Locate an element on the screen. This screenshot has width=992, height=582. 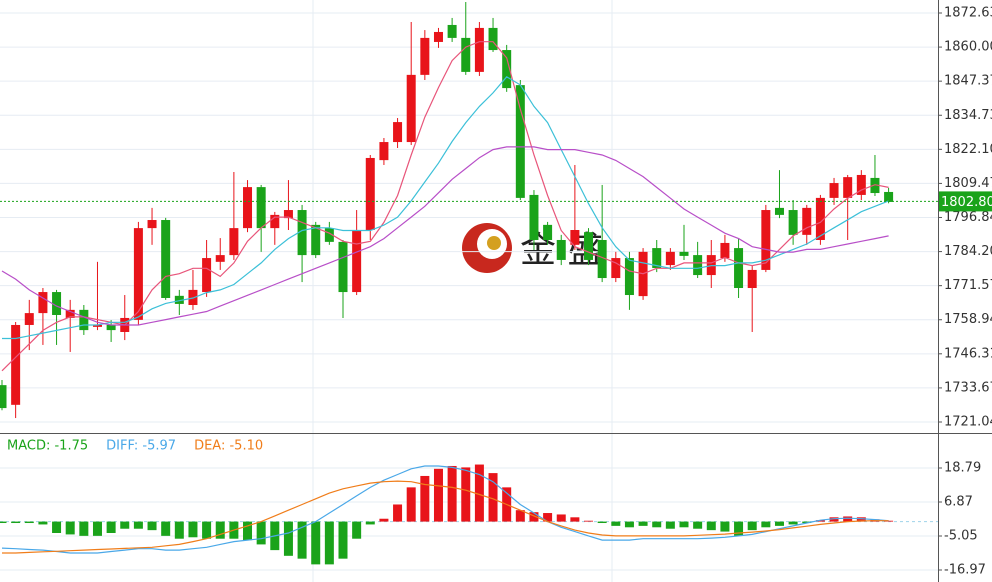
watermark-logo is located at coordinates (487, 248).